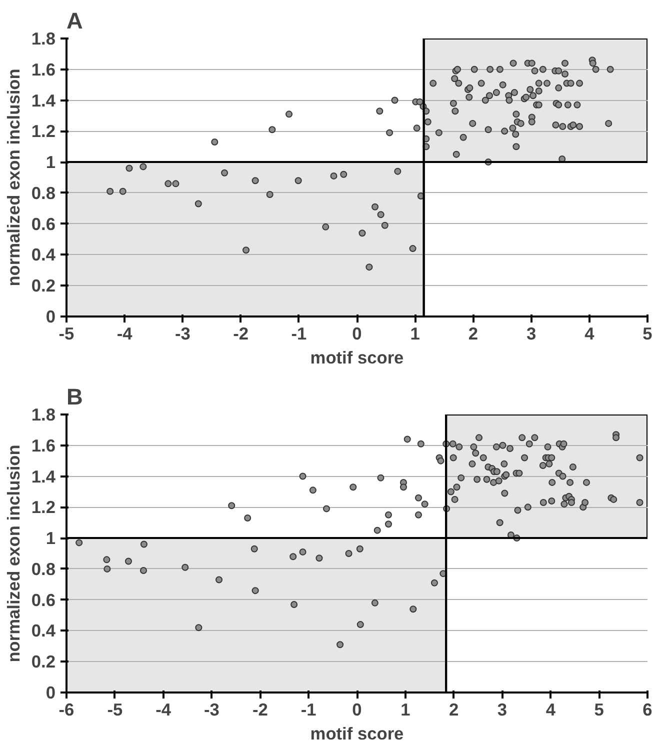 This screenshot has height=754, width=663. What do you see at coordinates (647, 710) in the screenshot?
I see `x-tick-label: 6` at bounding box center [647, 710].